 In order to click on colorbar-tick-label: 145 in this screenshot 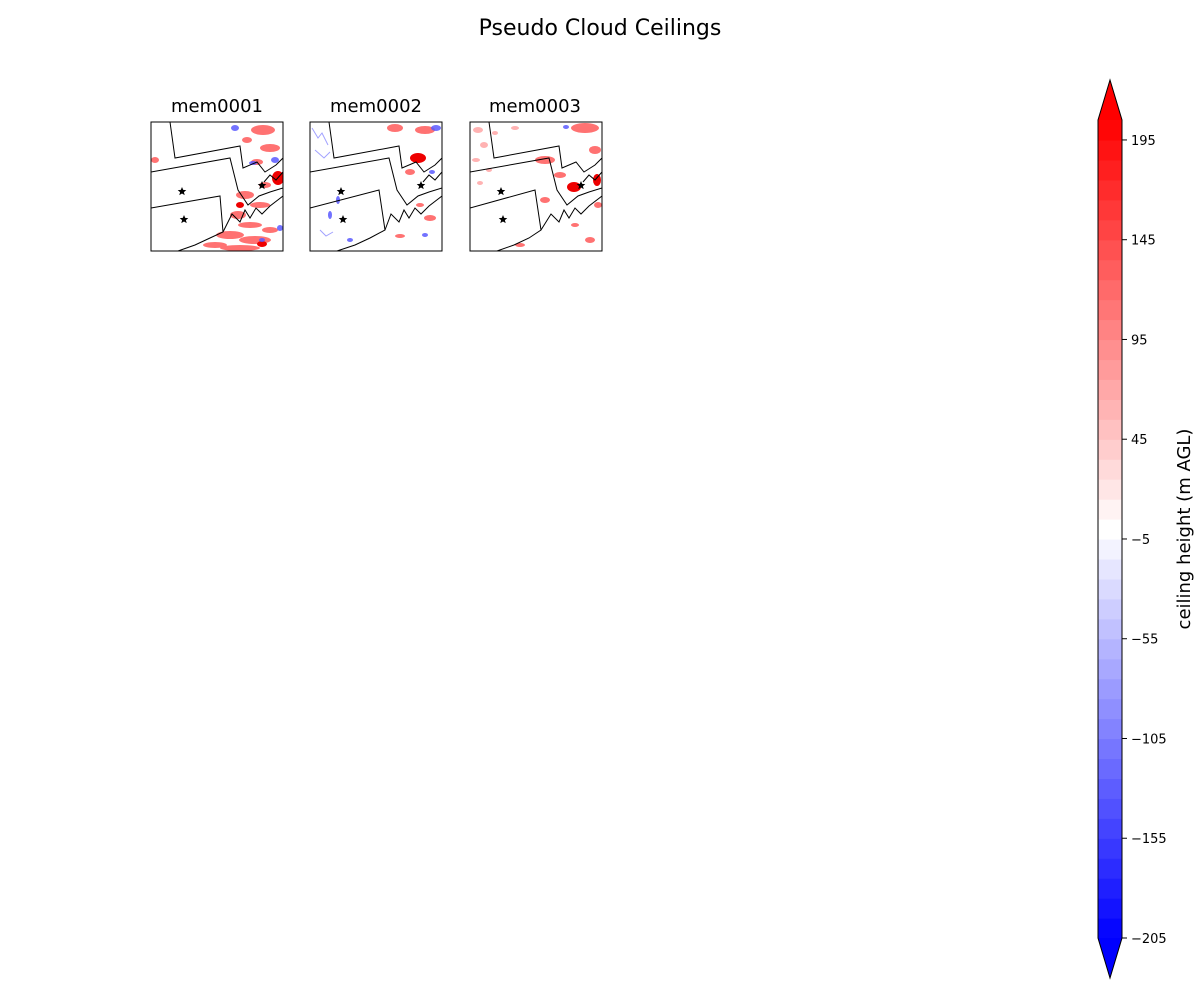, I will do `click(1143, 241)`.